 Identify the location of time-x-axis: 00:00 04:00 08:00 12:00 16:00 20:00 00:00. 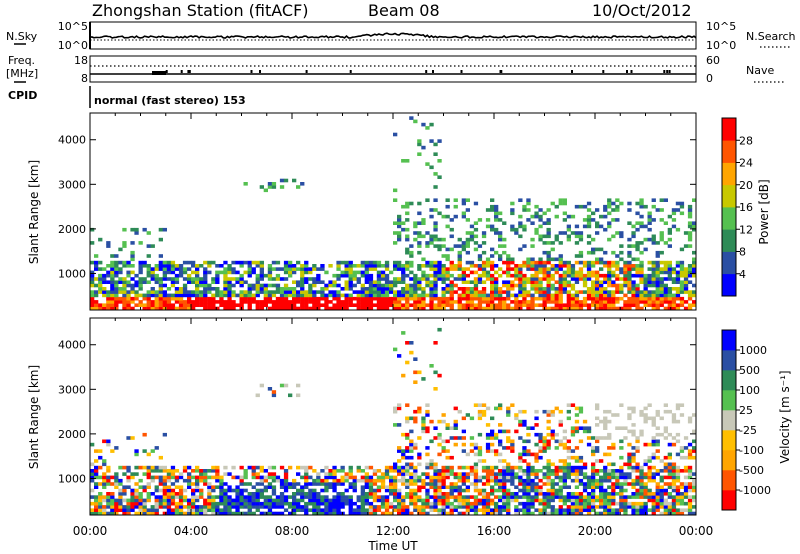
(393, 531).